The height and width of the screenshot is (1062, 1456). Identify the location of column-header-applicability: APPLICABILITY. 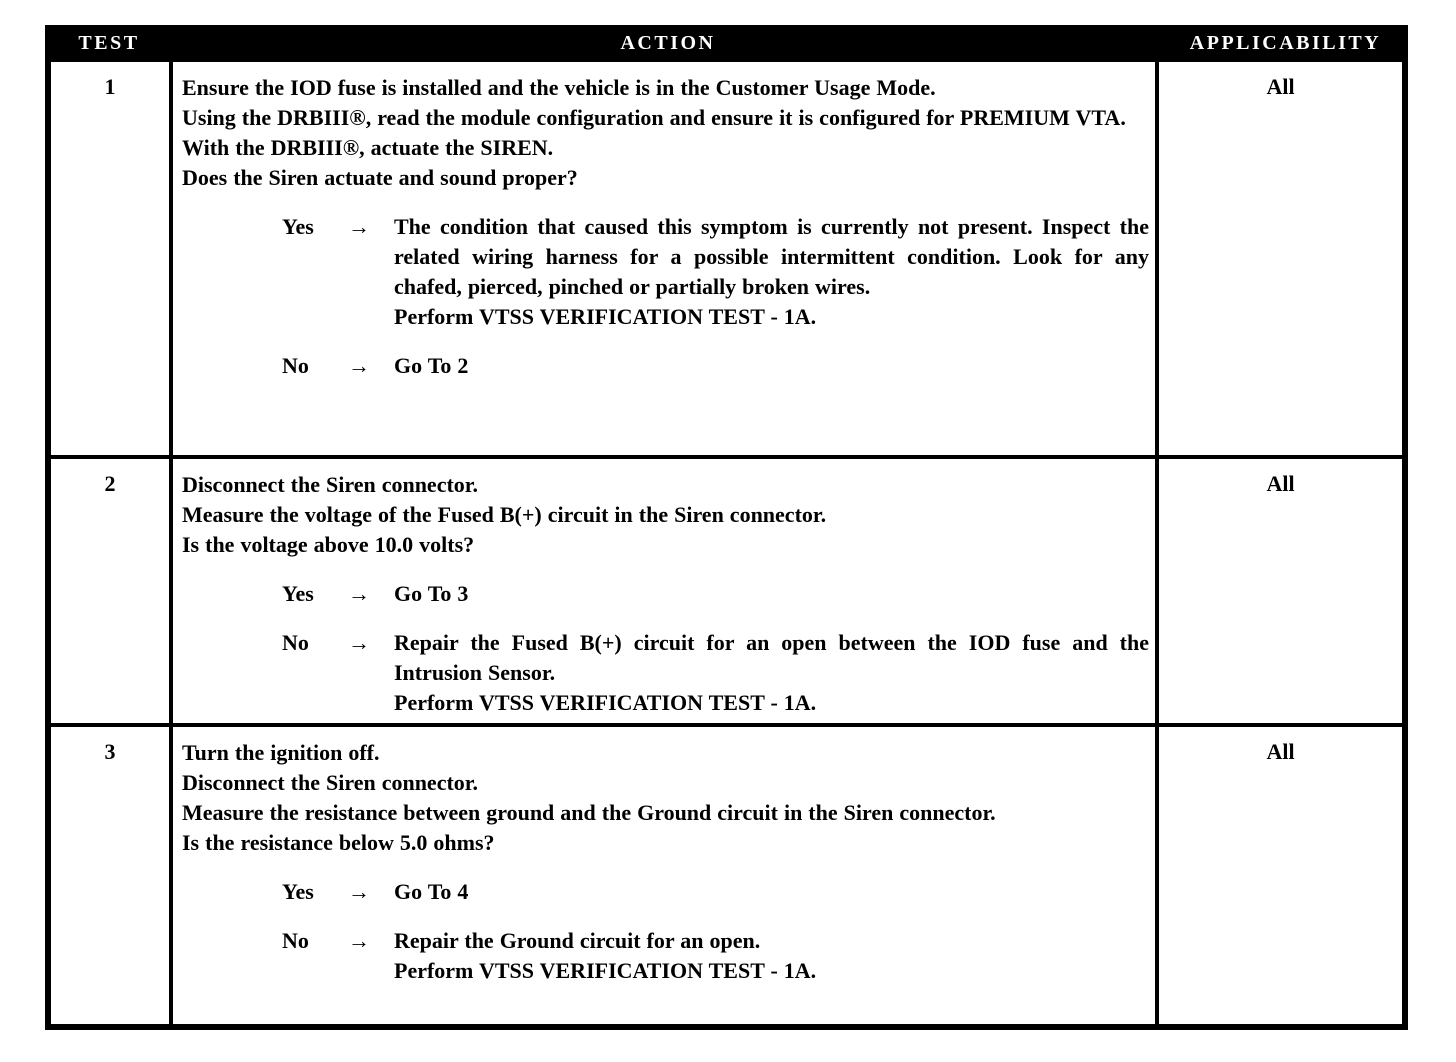
(1285, 43).